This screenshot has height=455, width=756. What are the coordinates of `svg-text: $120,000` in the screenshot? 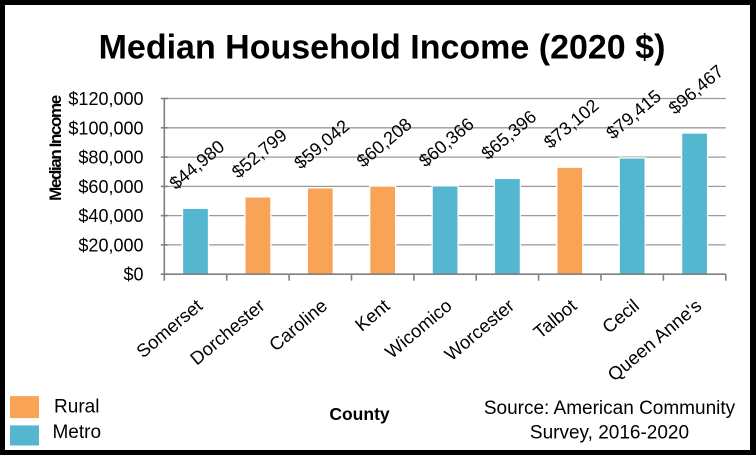 It's located at (105, 99).